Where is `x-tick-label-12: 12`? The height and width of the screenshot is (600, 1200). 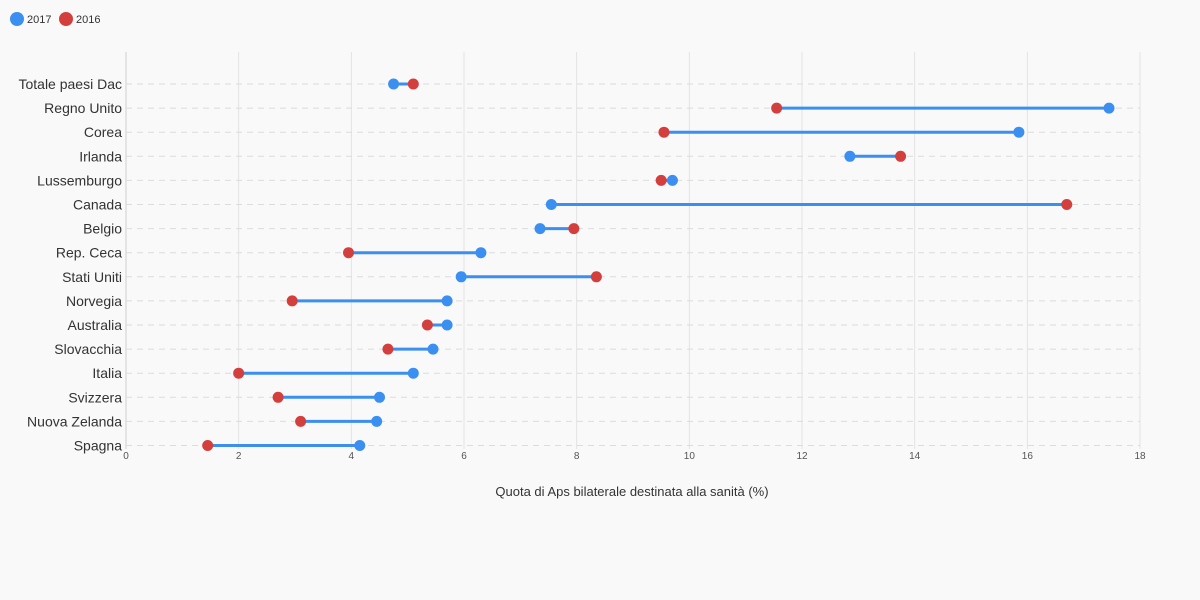
x-tick-label-12: 12 is located at coordinates (802, 456).